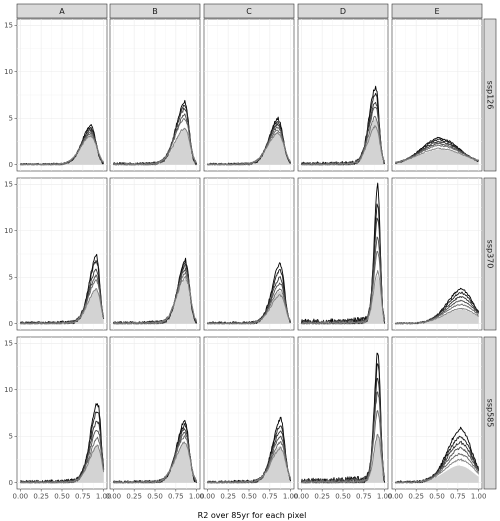 This screenshot has height=521, width=500. Describe the element at coordinates (343, 11) in the screenshot. I see `facet-strip-D` at that location.